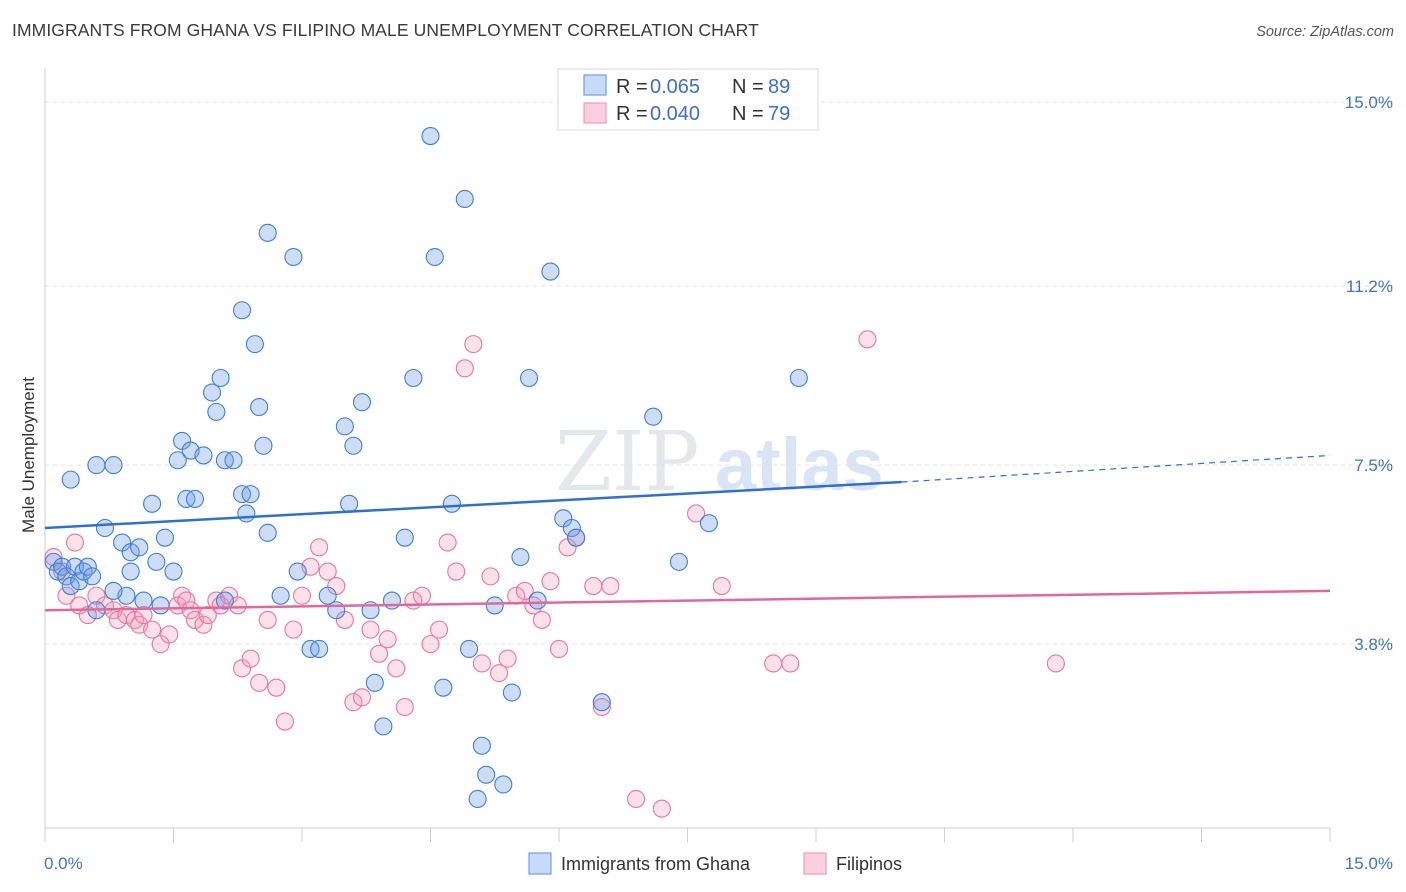  What do you see at coordinates (1325, 32) in the screenshot?
I see `source-credit: Source: ZipAtlas.com` at bounding box center [1325, 32].